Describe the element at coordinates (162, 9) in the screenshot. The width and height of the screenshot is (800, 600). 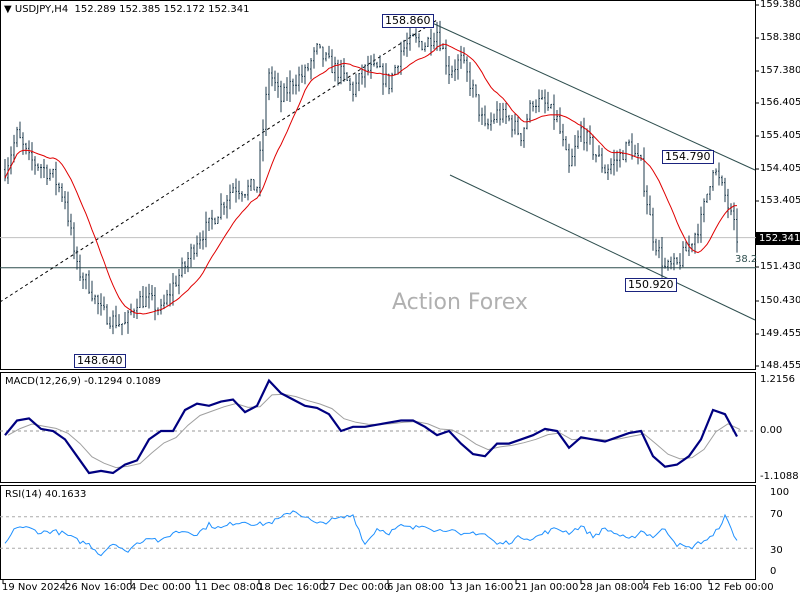
I see `ohlc-readout: 152.289 152.385 152.172 152.341` at that location.